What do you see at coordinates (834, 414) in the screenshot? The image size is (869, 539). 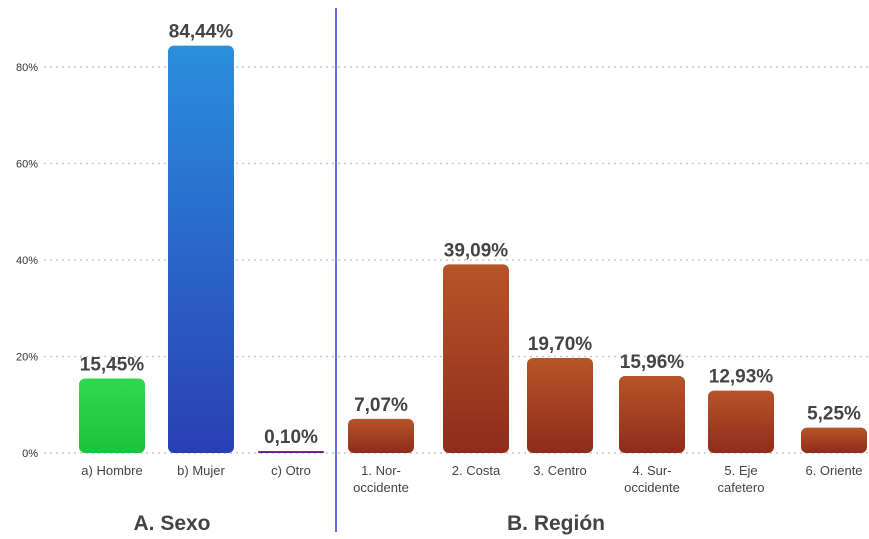 I see `bar-value-label: 5,25%` at bounding box center [834, 414].